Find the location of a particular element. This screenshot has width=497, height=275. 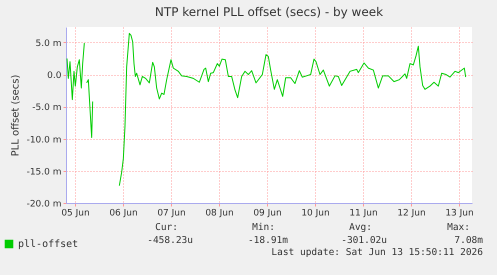

text: -458.23u is located at coordinates (170, 240).